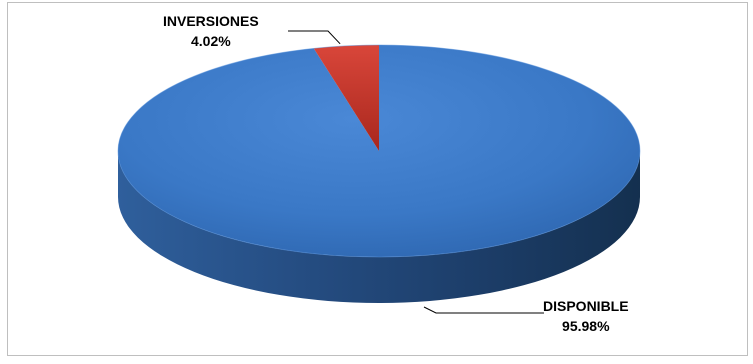 This screenshot has width=753, height=364. Describe the element at coordinates (211, 21) in the screenshot. I see `slice-label-inversiones: INVERSIONES` at that location.